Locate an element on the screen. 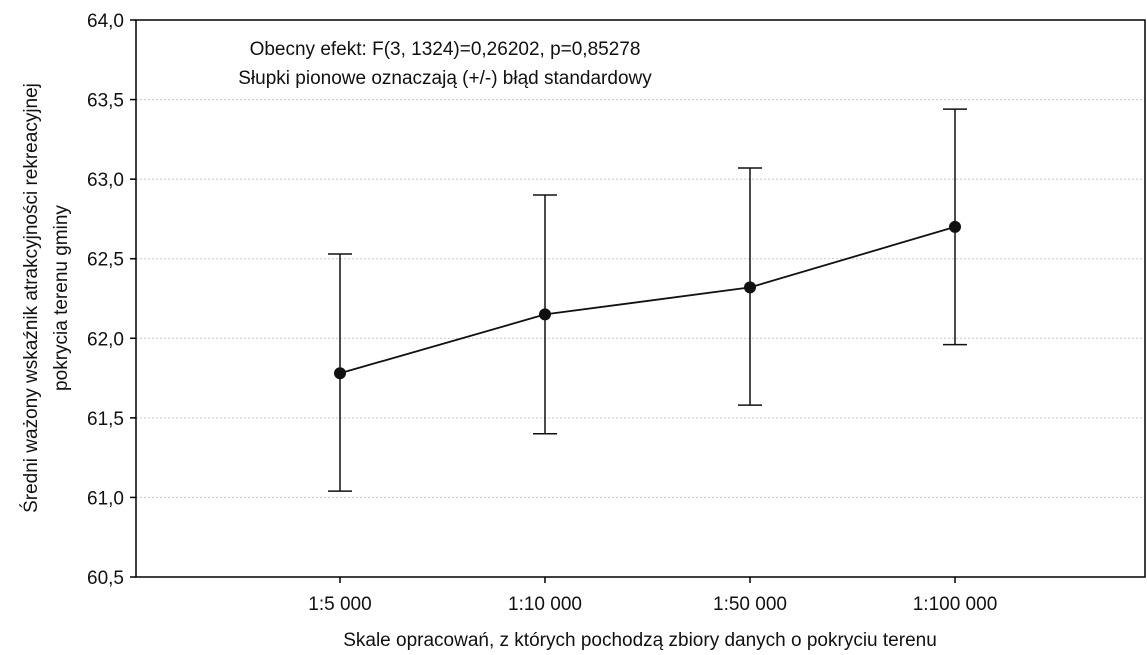 The height and width of the screenshot is (655, 1147). y-axis: 60,5 61,0 61,5 62,0 62,5 63,0 63,5 64,0 is located at coordinates (111, 300).